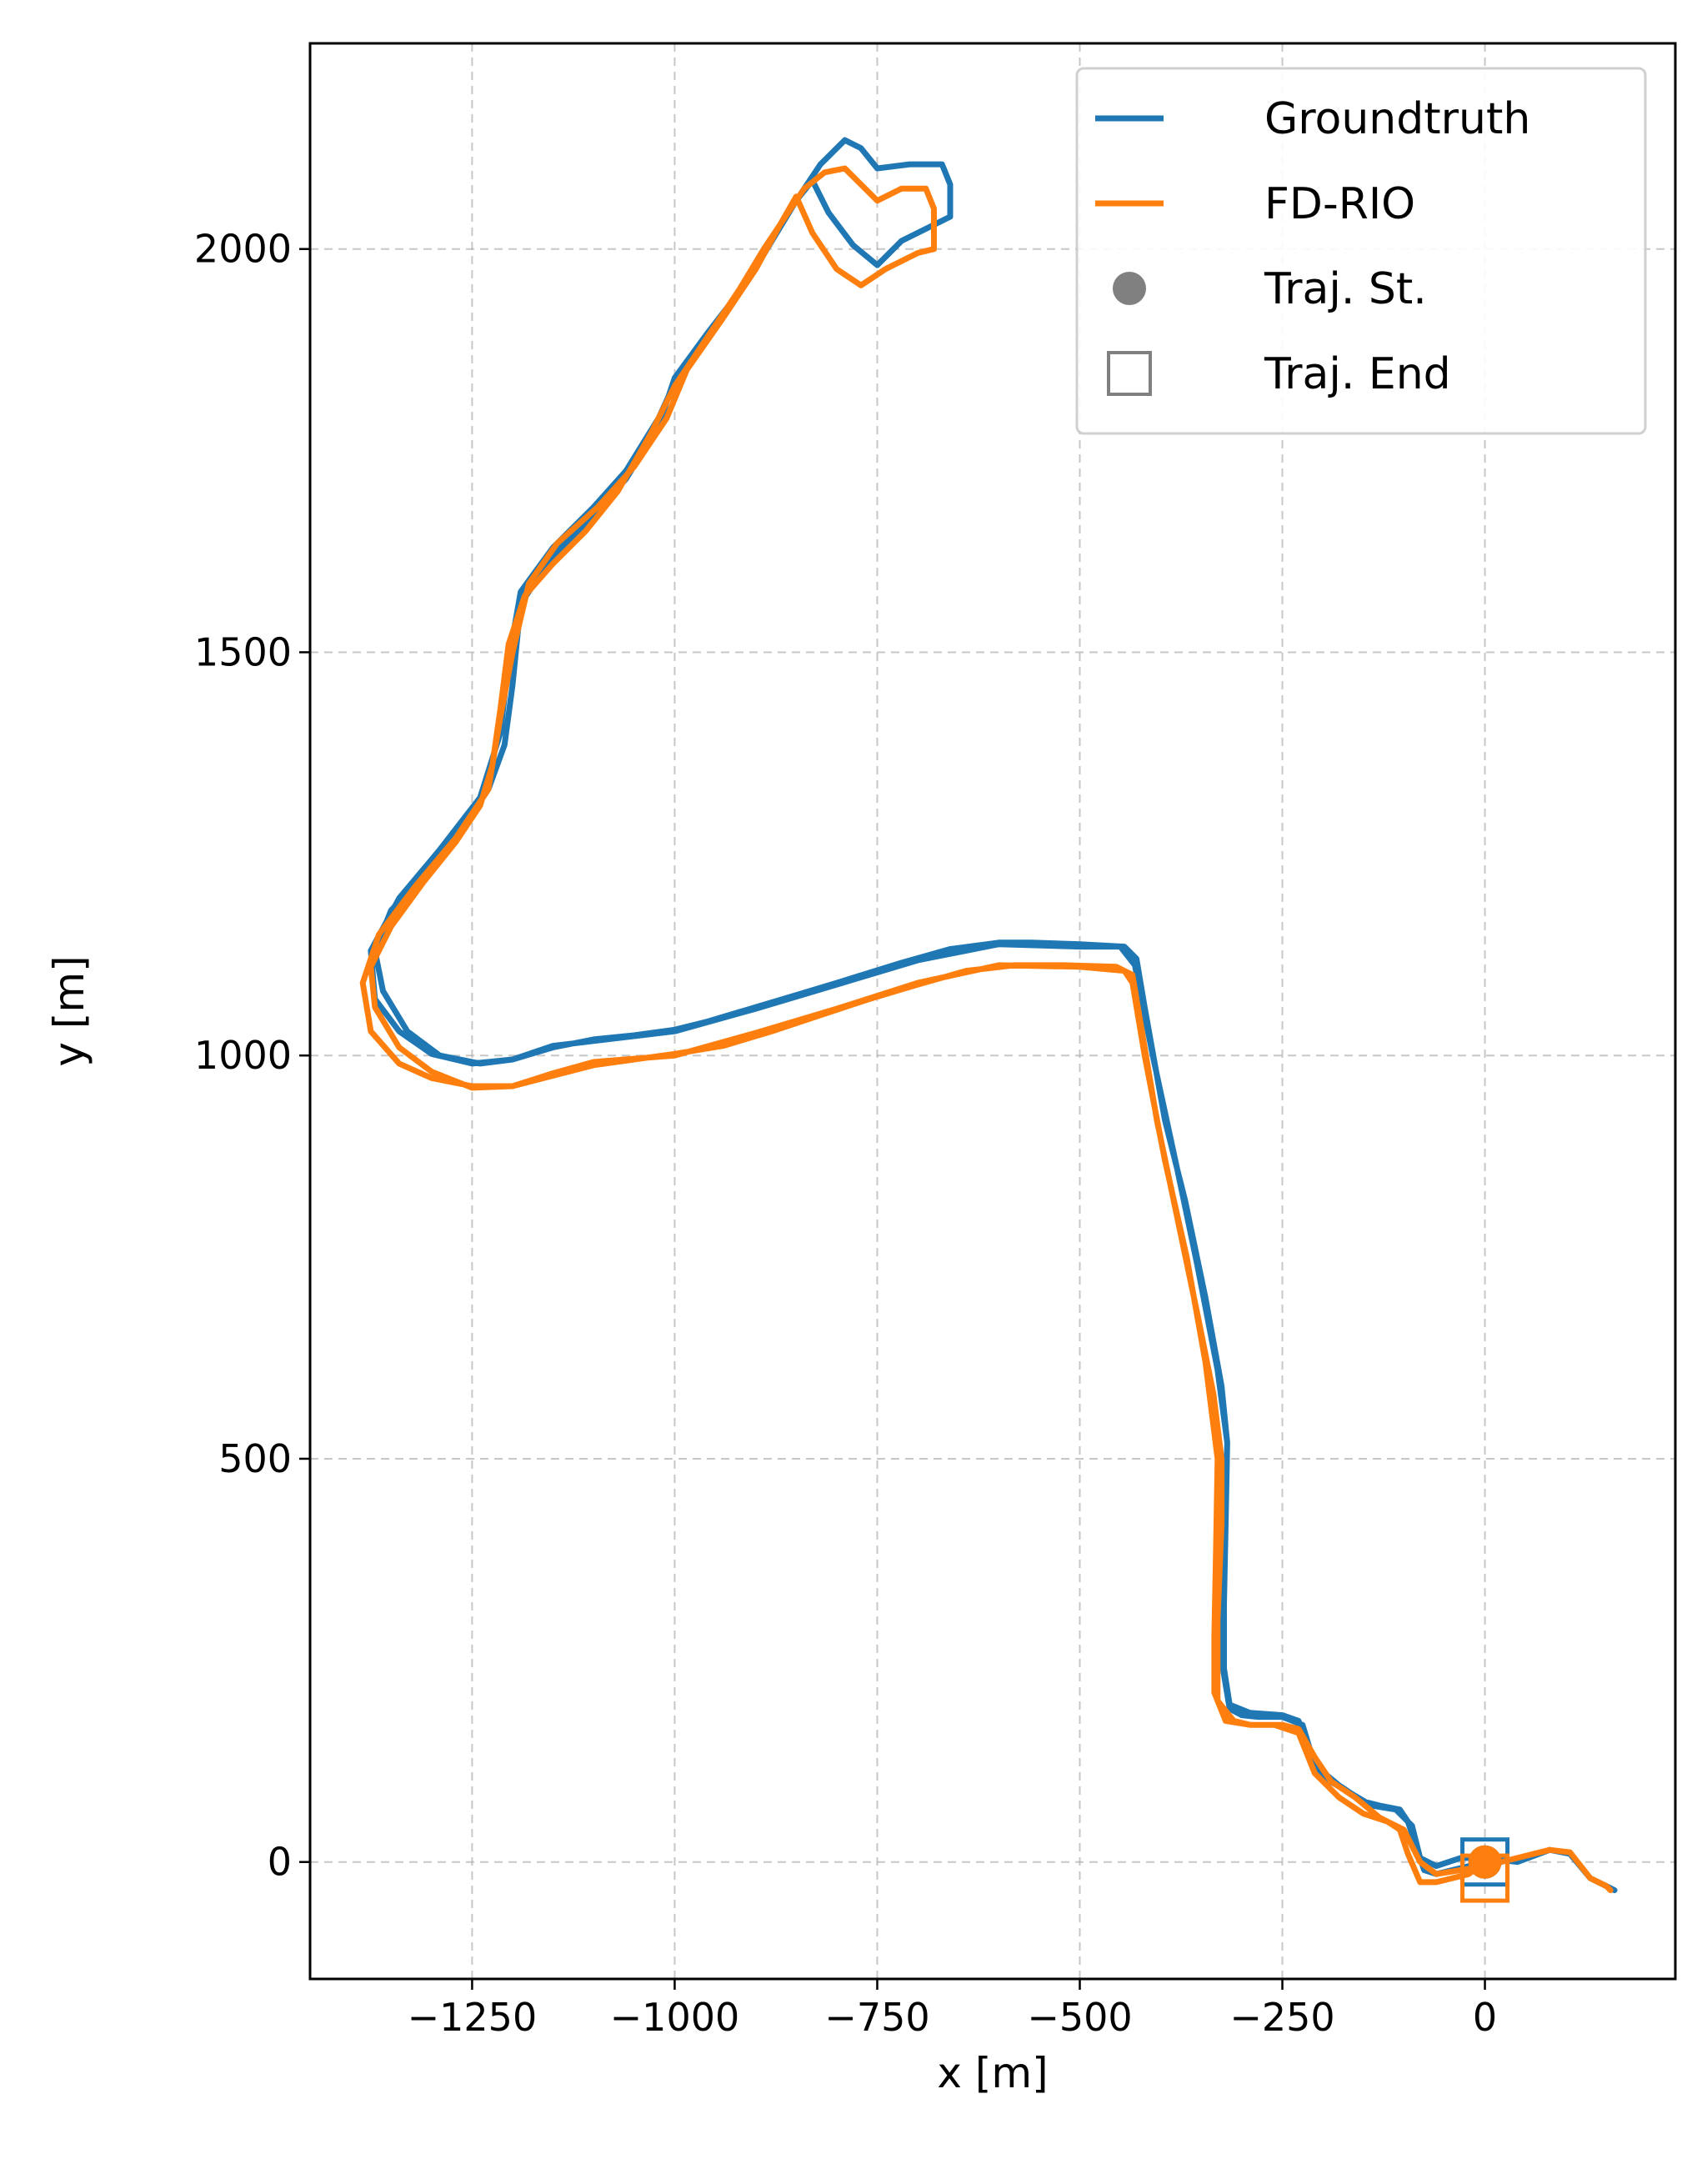  I want to click on legend-swatch-circle, so click(1129, 288).